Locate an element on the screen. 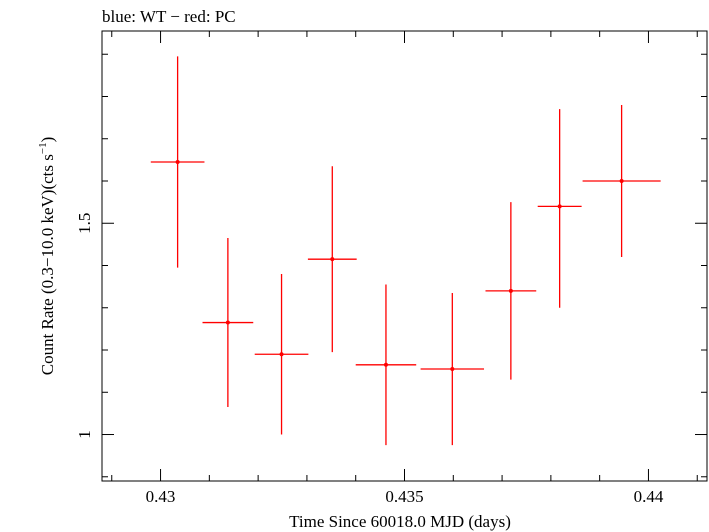 Image resolution: width=709 pixels, height=532 pixels. y-tick-label: 1 is located at coordinates (84, 434).